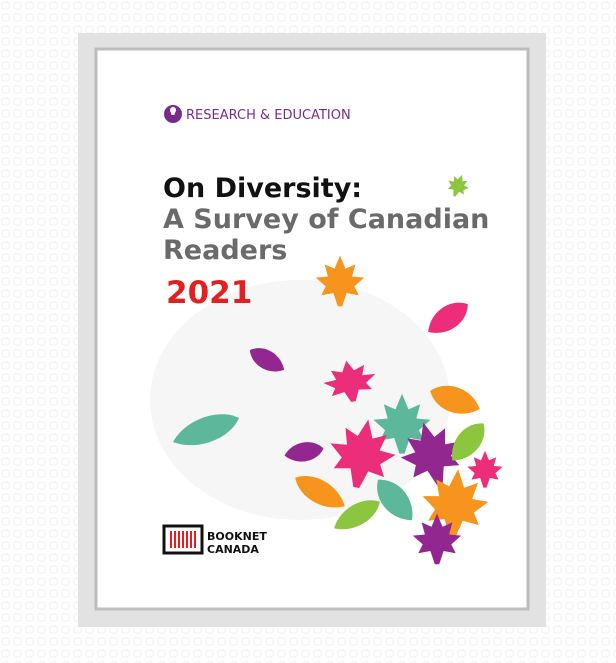 The image size is (616, 663). What do you see at coordinates (237, 536) in the screenshot?
I see `publisher-name: BOOKNET` at bounding box center [237, 536].